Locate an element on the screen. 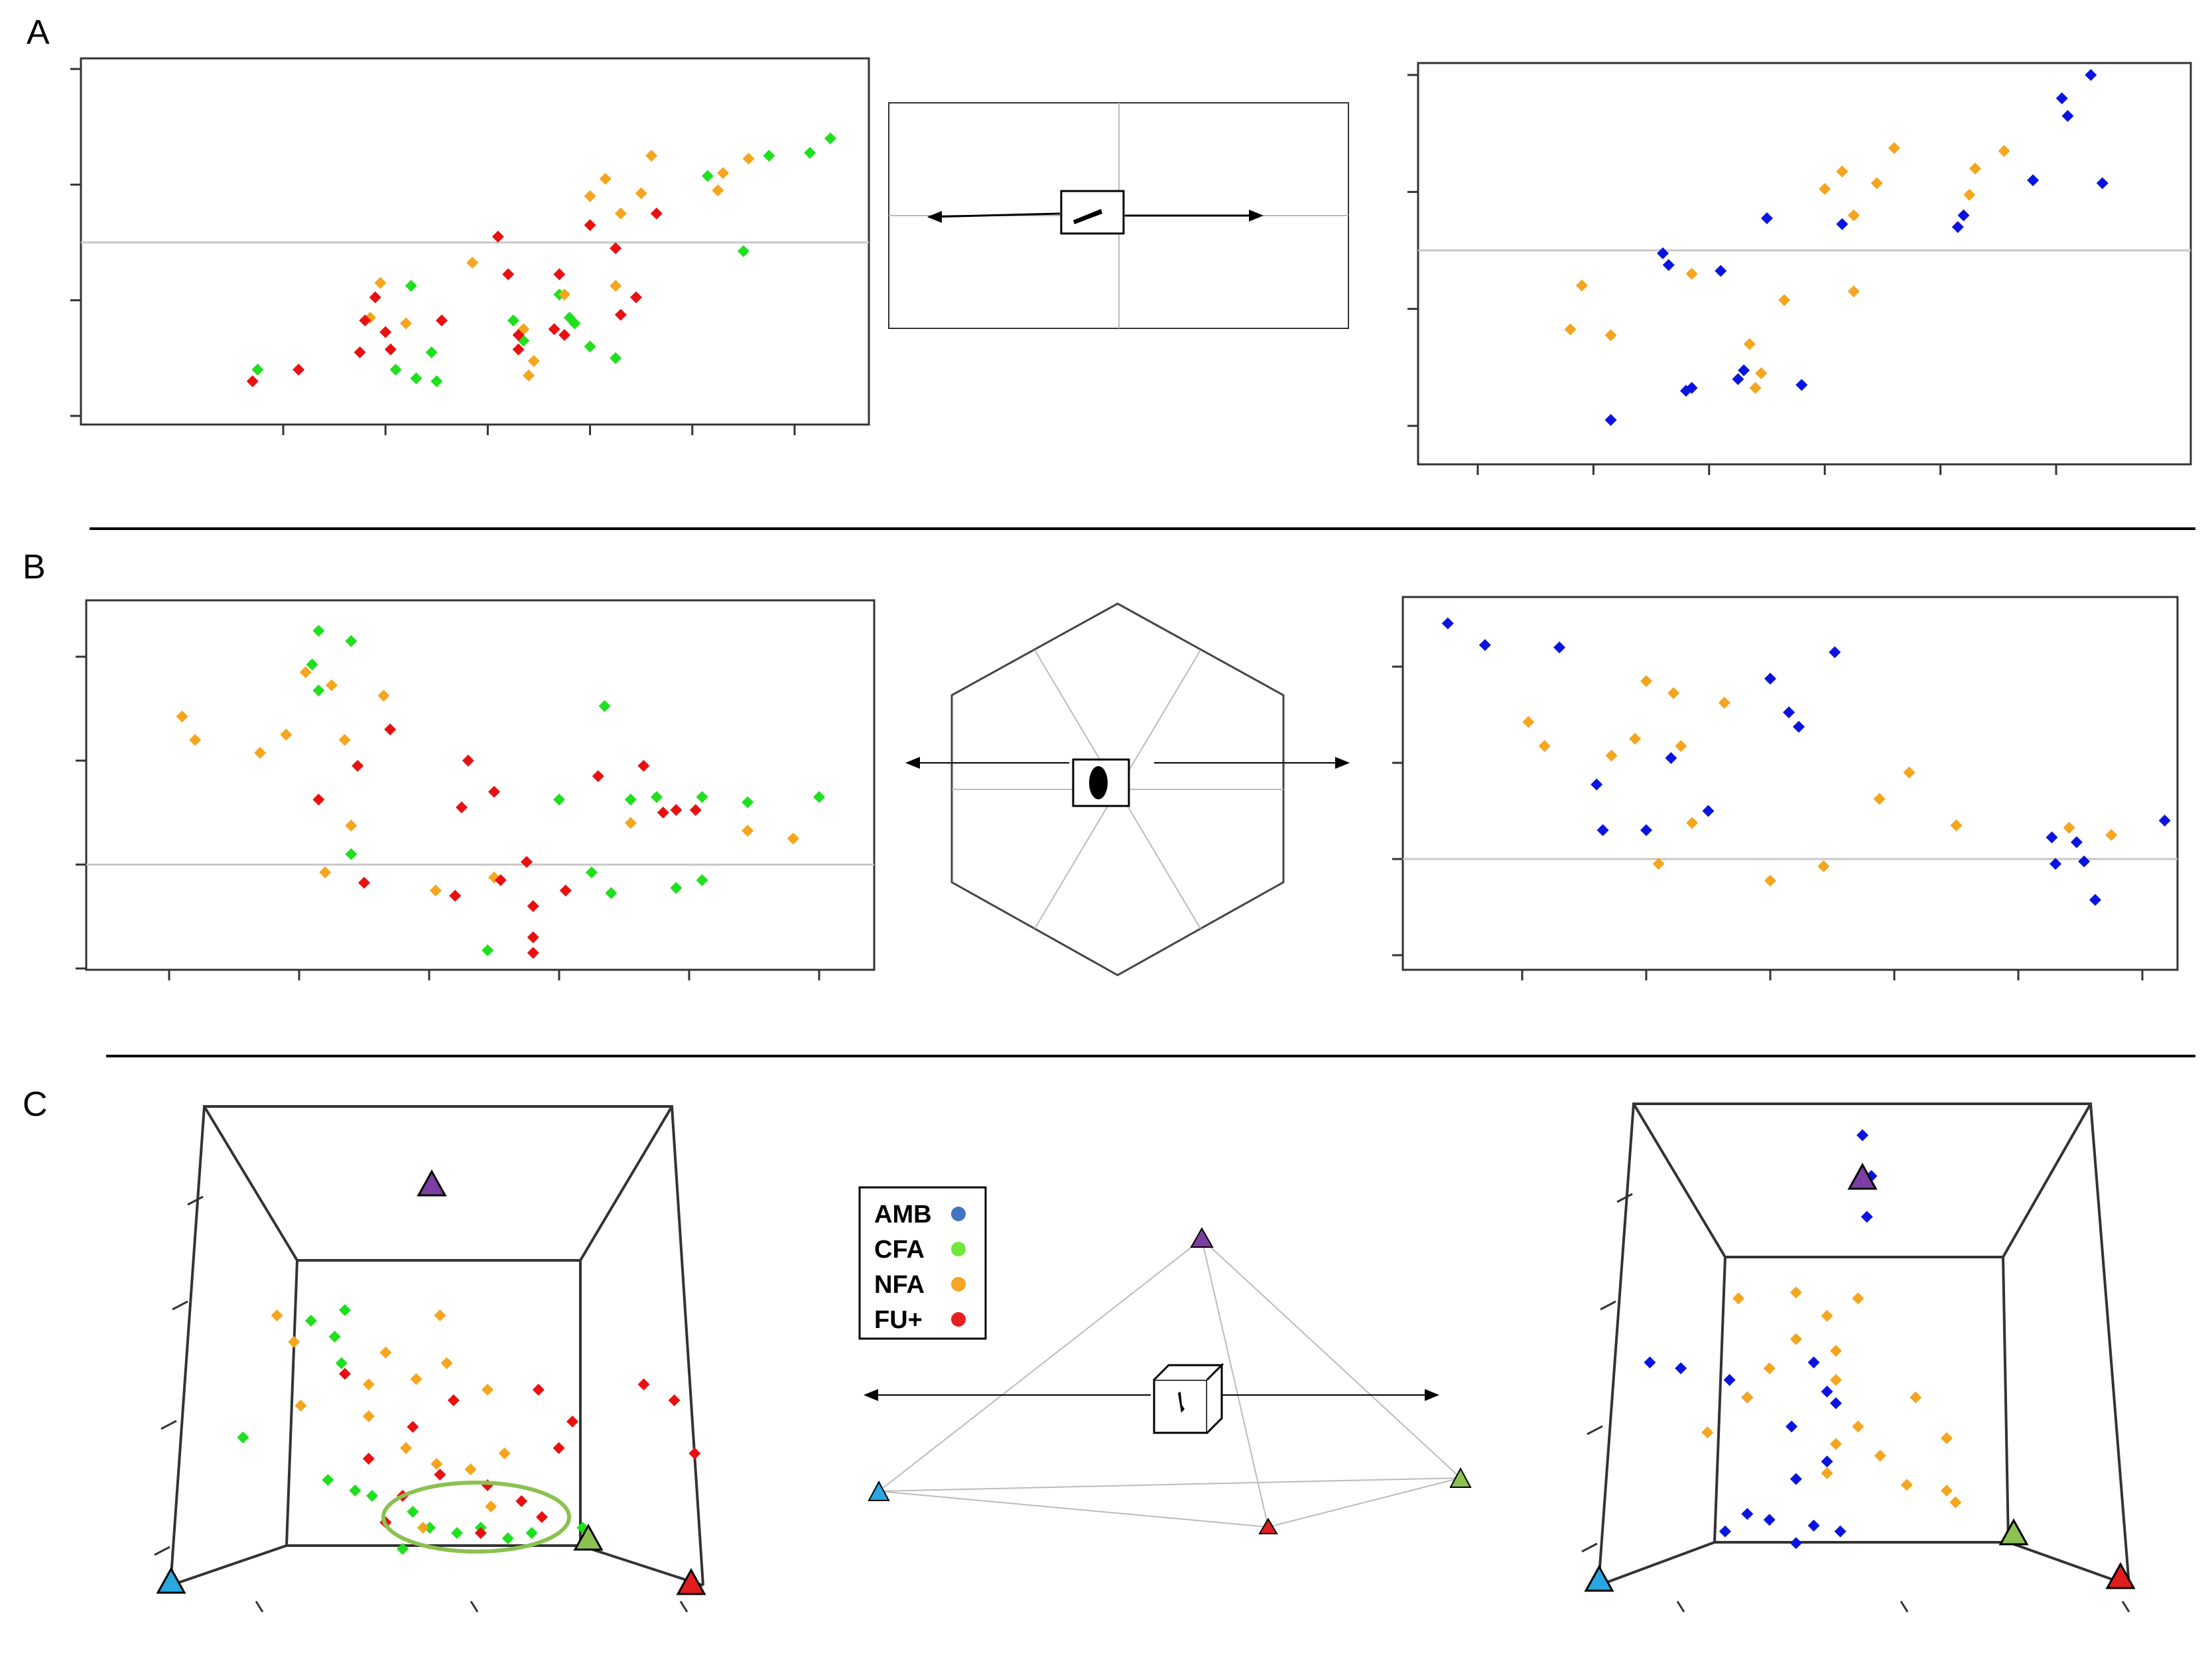  box-edge-c-ozone is located at coordinates (642, 1565).